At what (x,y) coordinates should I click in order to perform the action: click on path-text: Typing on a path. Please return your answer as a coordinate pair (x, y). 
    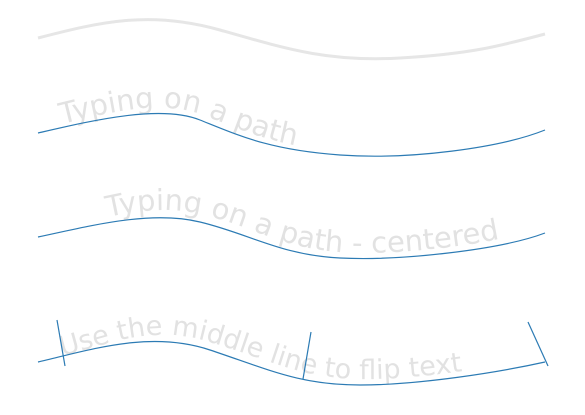
    Looking at the image, I should click on (178, 117).